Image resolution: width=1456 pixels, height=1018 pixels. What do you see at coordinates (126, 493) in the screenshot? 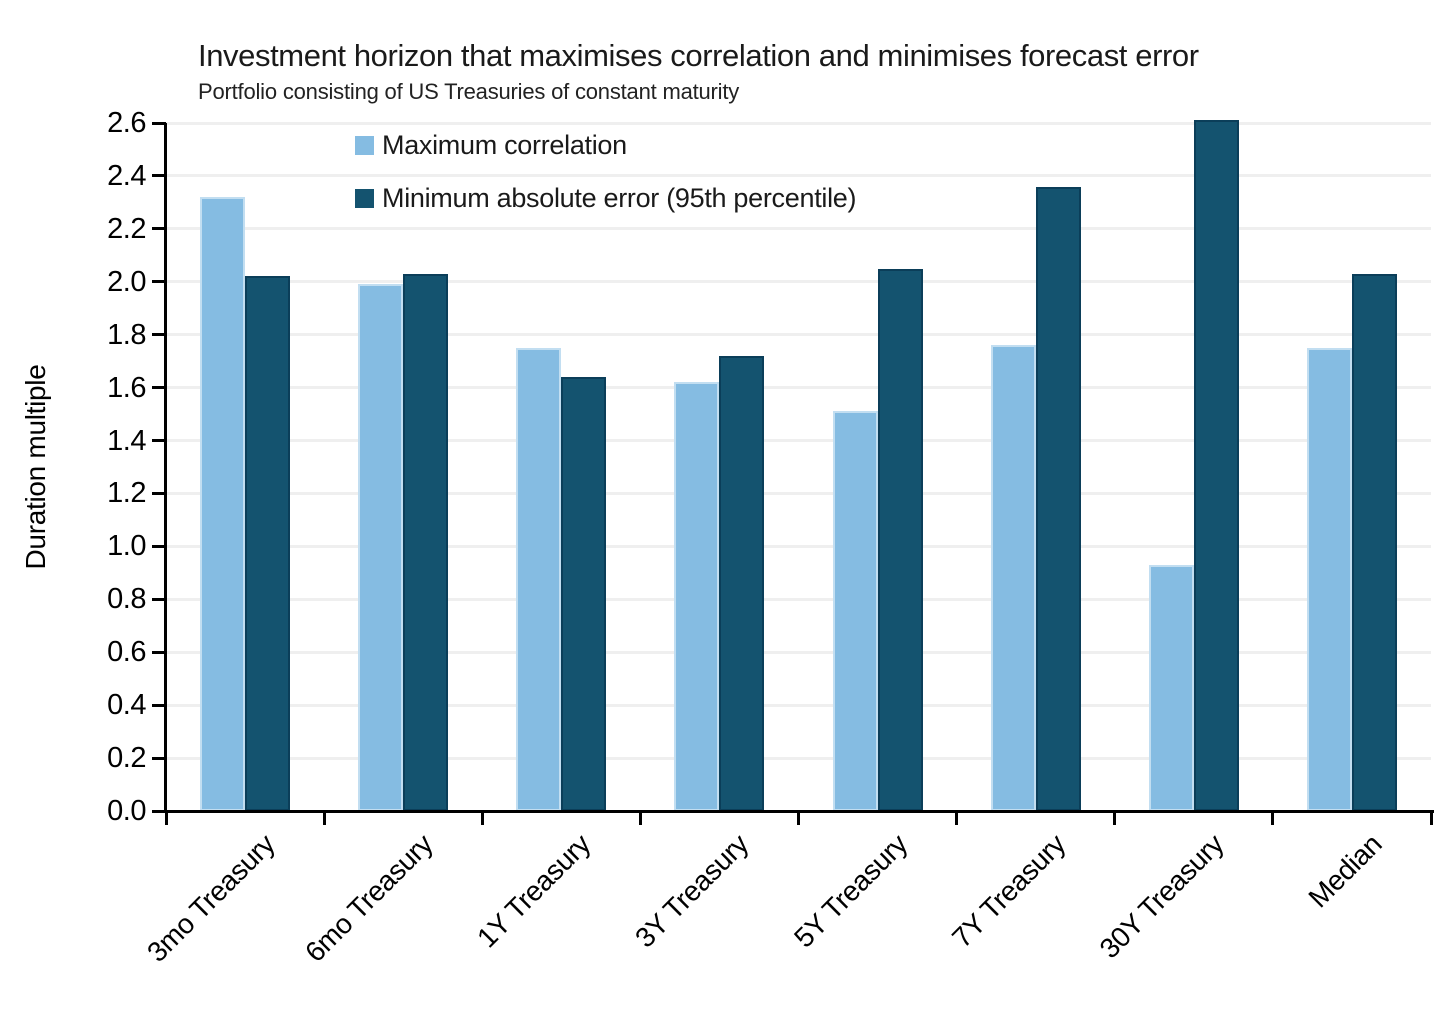
I see `y-tick-label: 1.2` at bounding box center [126, 493].